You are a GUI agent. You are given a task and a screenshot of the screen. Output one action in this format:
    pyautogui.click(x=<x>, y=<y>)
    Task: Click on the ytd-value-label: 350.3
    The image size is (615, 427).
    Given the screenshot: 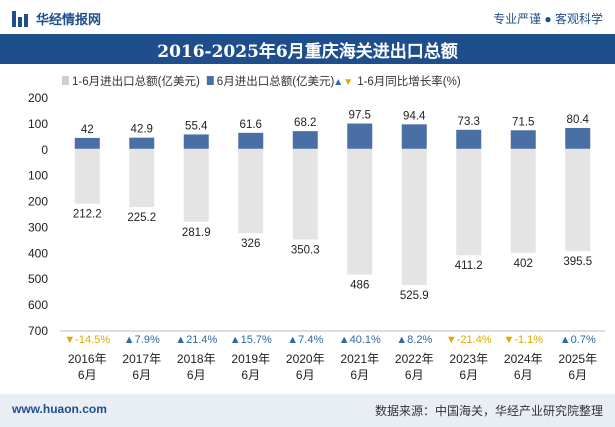 What is the action you would take?
    pyautogui.click(x=305, y=250)
    